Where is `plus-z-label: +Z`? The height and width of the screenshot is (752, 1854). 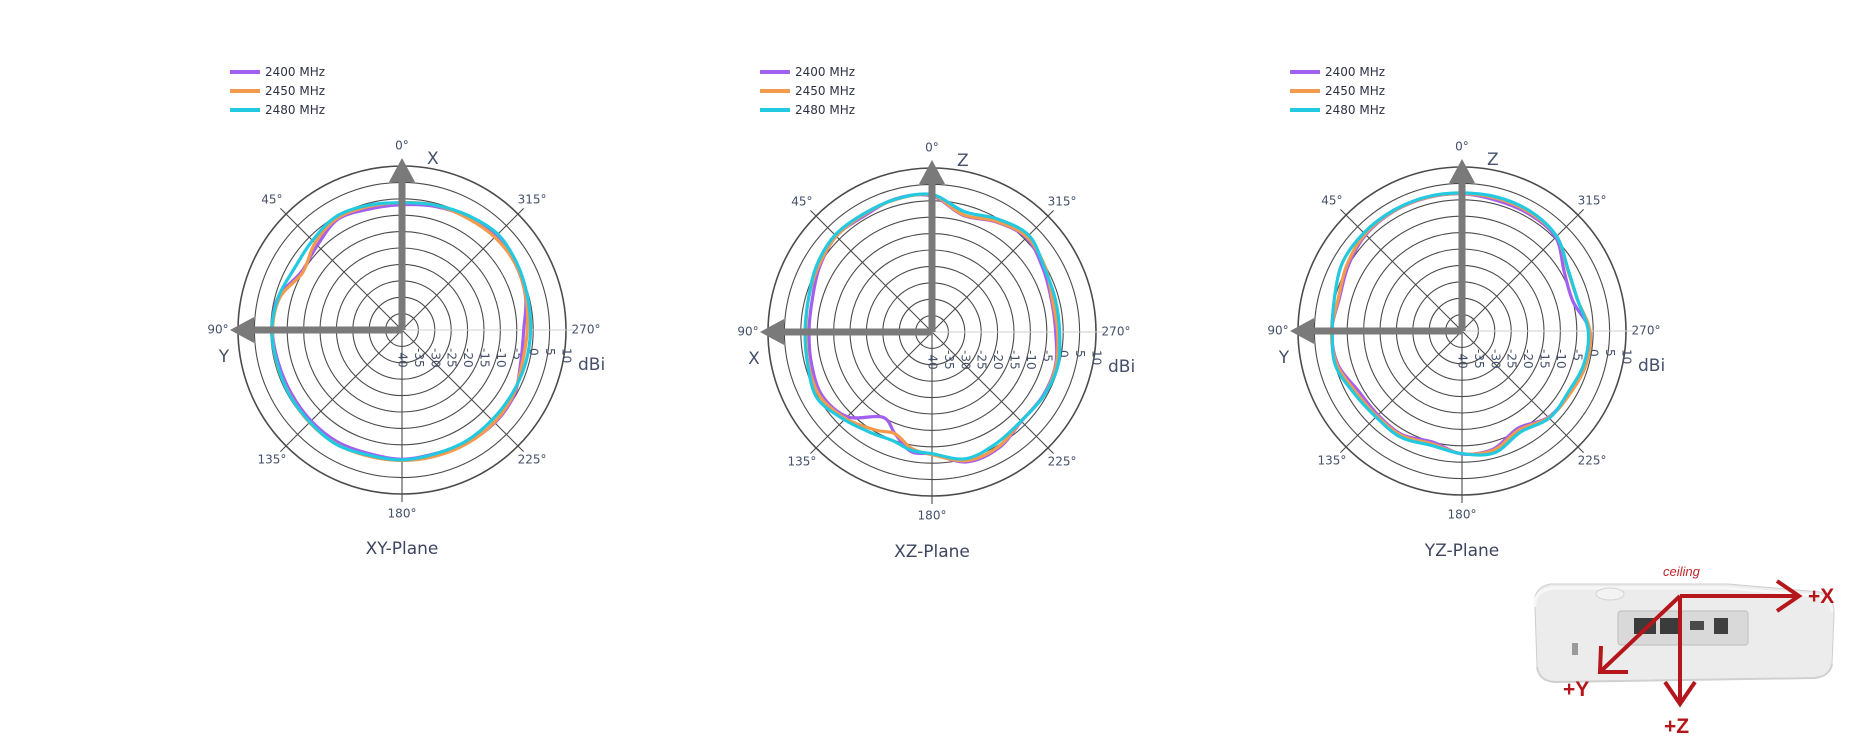 plus-z-label: +Z is located at coordinates (1676, 726).